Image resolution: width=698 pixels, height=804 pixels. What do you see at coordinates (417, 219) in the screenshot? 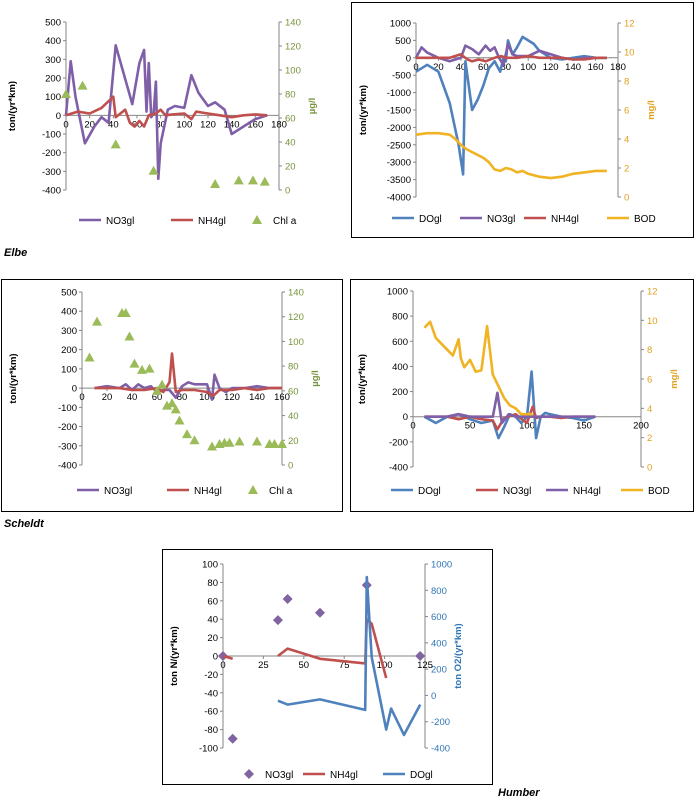
I see `legend-item-dogl: DOgl` at bounding box center [417, 219].